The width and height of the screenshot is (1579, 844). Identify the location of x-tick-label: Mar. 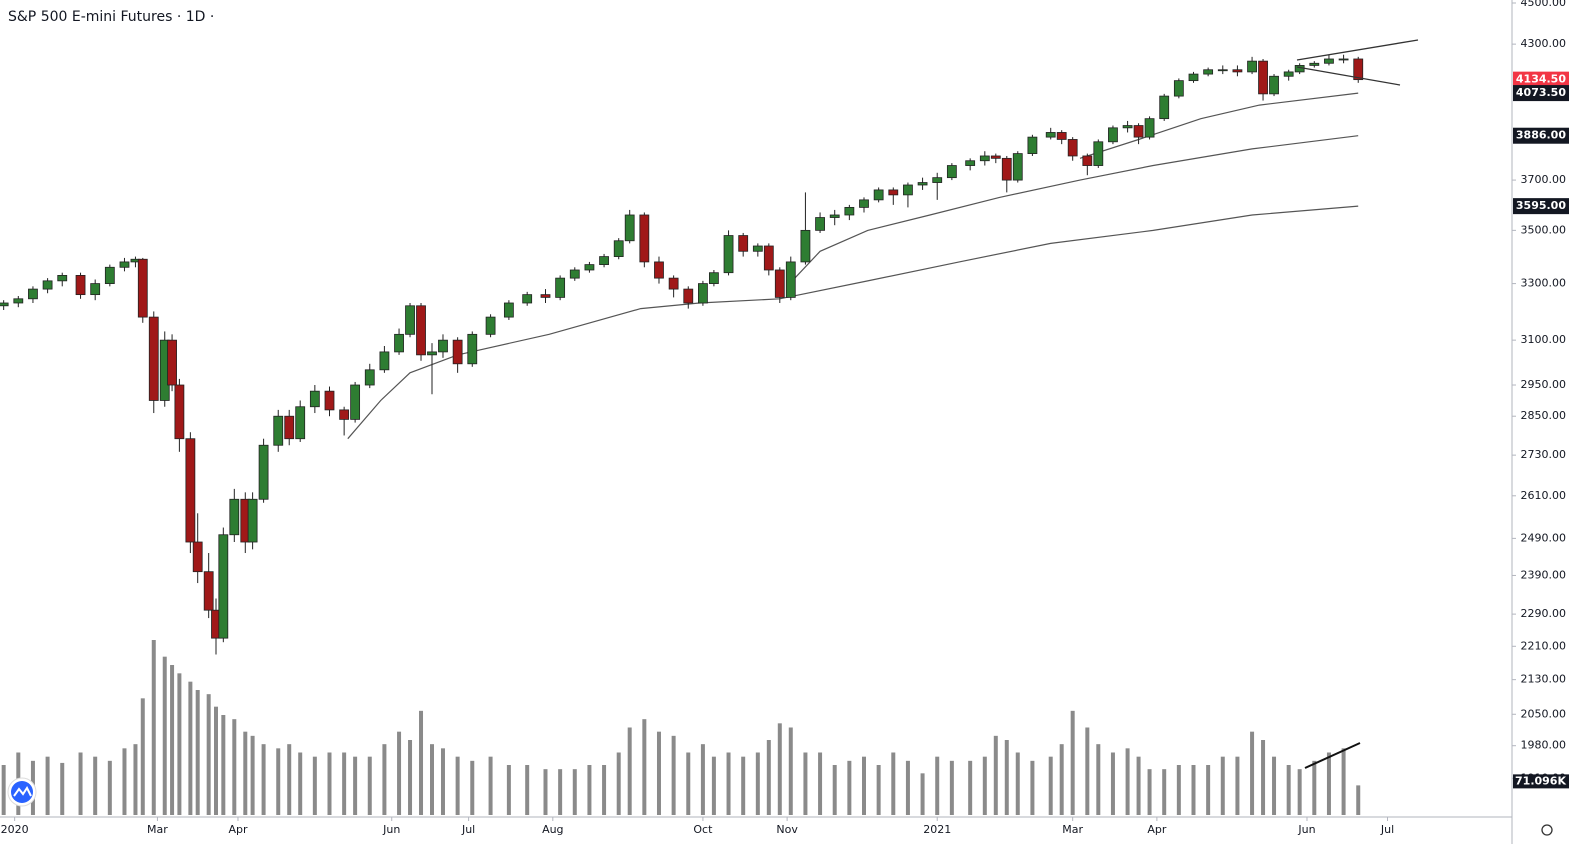
(157, 829).